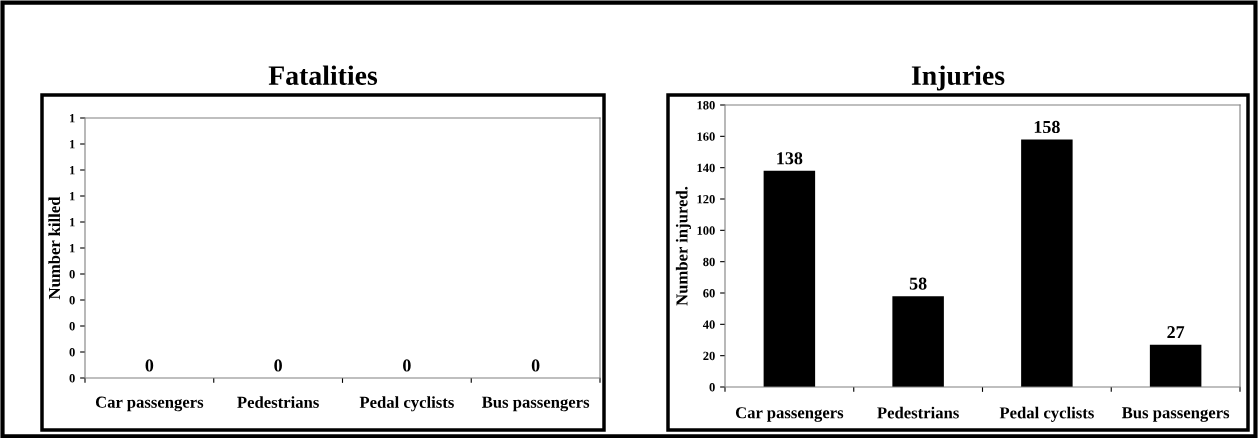 Image resolution: width=1258 pixels, height=438 pixels. Describe the element at coordinates (709, 262) in the screenshot. I see `y-tick-label: 80` at that location.